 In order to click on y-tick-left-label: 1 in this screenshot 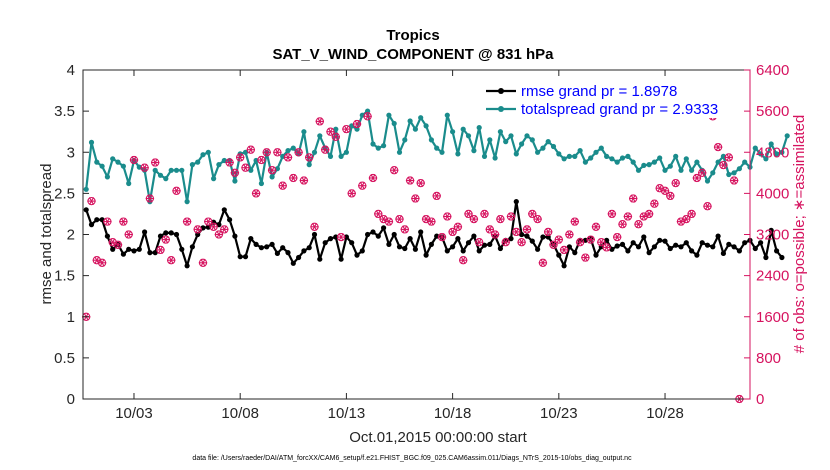, I will do `click(71, 317)`.